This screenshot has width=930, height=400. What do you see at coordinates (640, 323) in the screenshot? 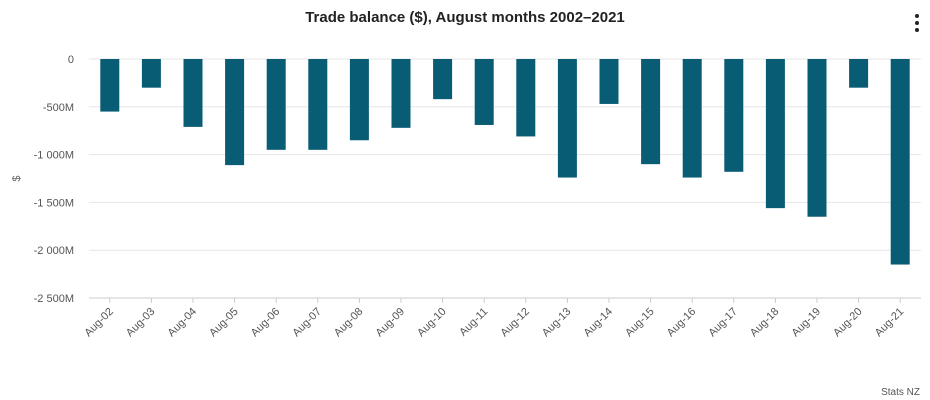
I see `x-tick-label: Aug-15` at bounding box center [640, 323].